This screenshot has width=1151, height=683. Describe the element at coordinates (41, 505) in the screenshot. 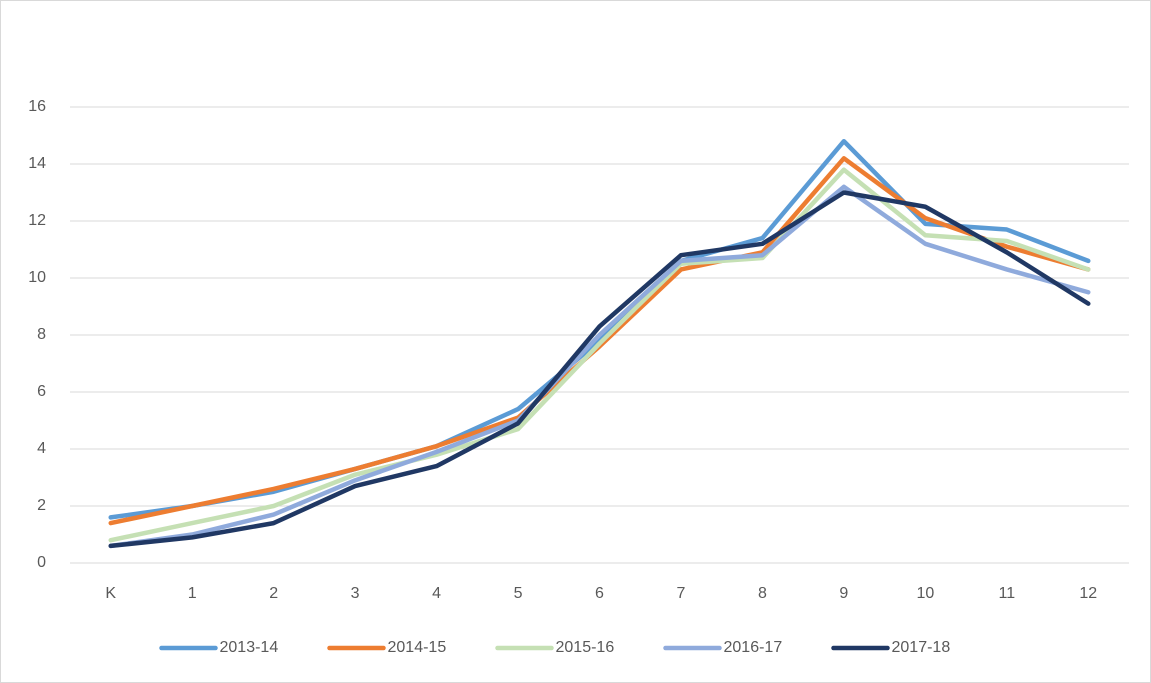

I see `y-tick-label: 2` at that location.